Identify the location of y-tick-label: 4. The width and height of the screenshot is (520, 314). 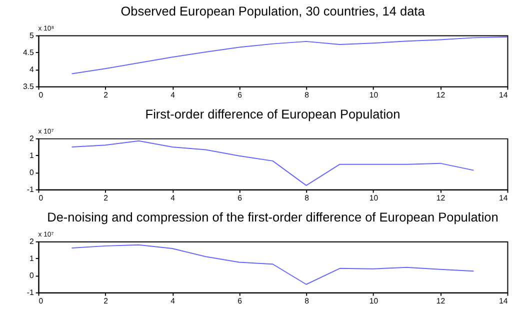
(31, 69).